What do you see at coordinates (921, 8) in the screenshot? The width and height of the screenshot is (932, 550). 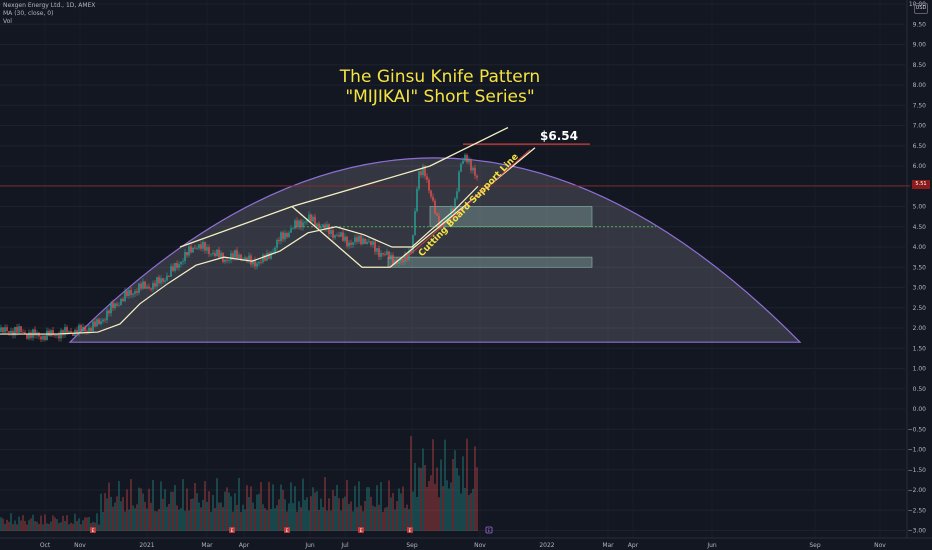 I see `currency-button: USD` at bounding box center [921, 8].